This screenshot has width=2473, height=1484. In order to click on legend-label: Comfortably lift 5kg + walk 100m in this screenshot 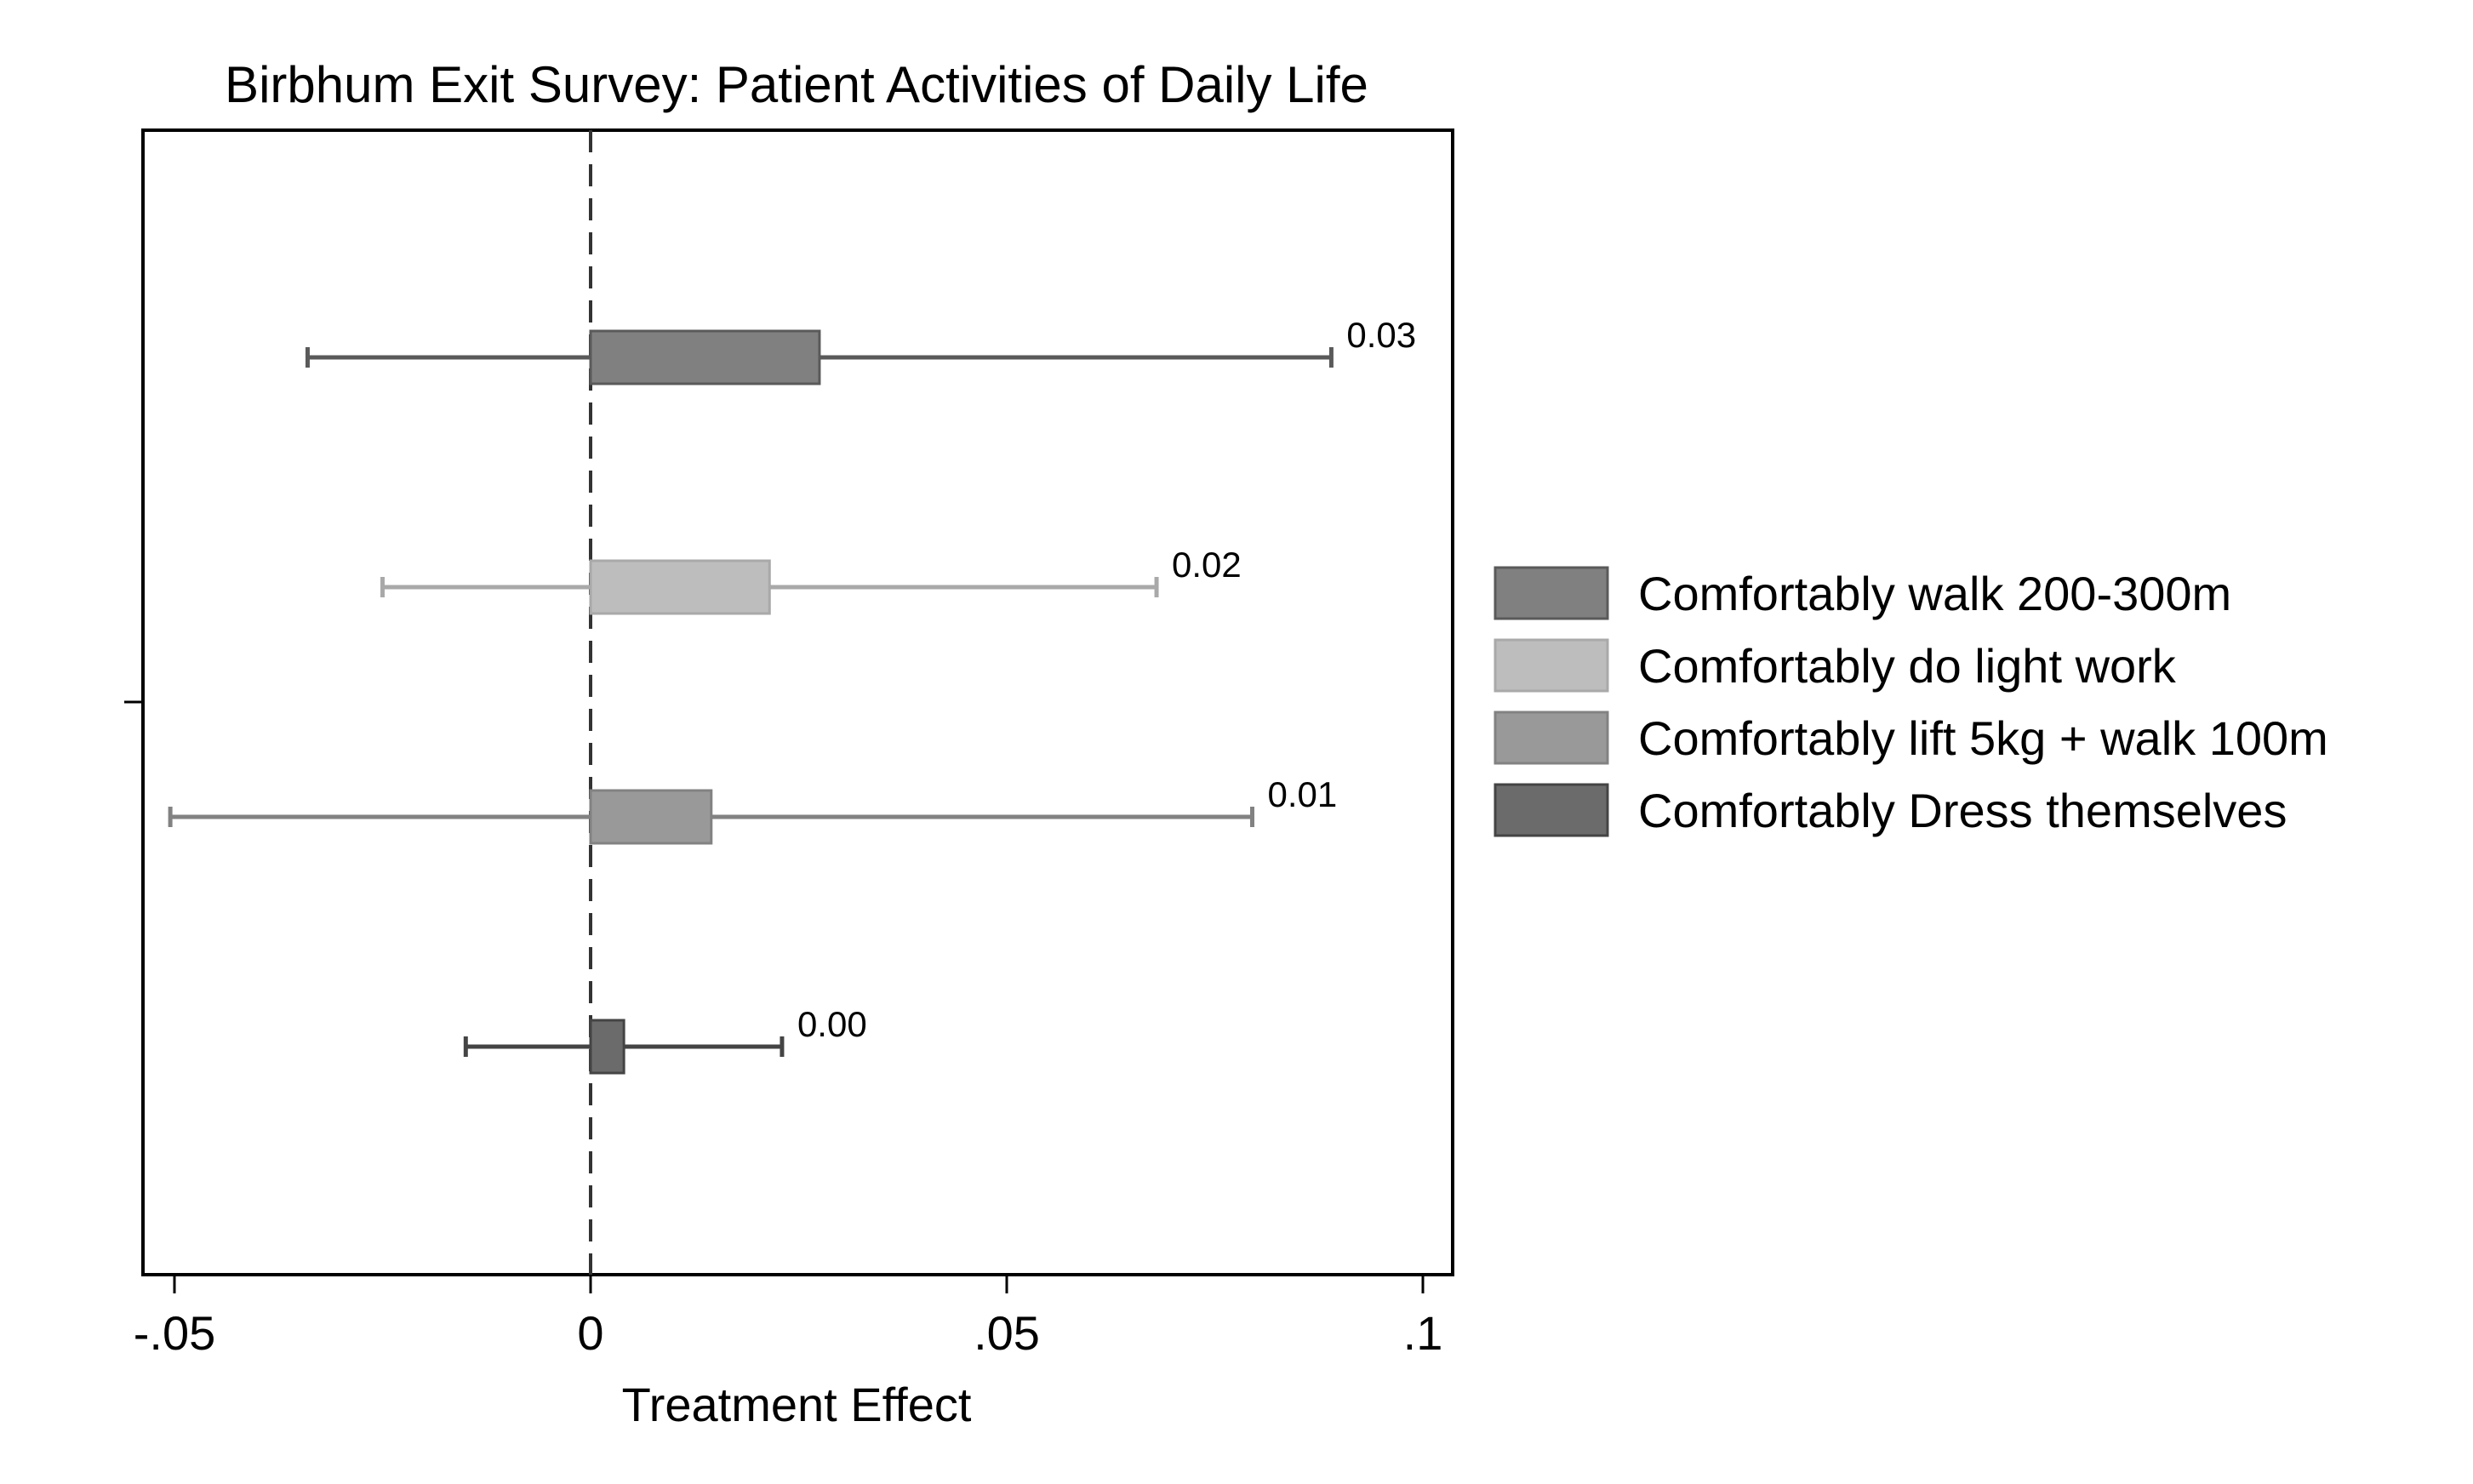, I will do `click(1983, 738)`.